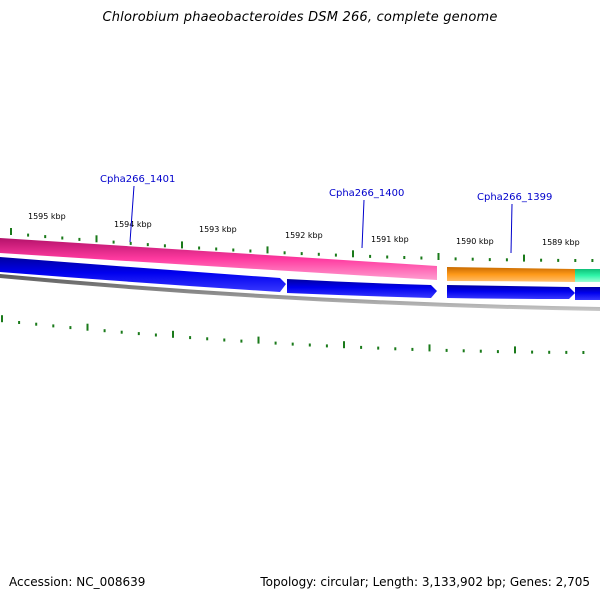 Image resolution: width=600 pixels, height=600 pixels. I want to click on genome-backbone, so click(300, 292).